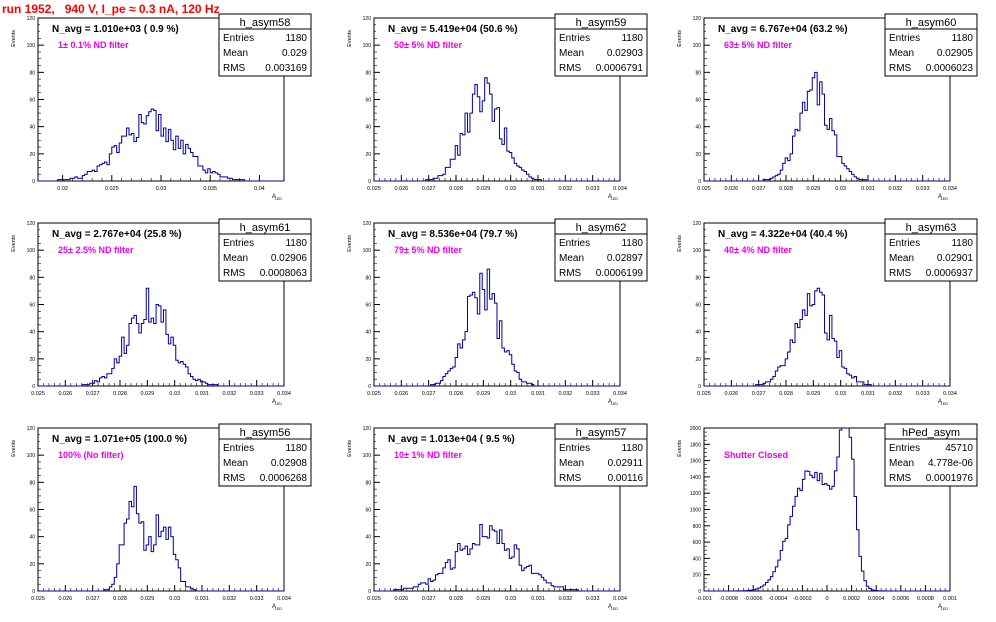  Describe the element at coordinates (950, 68) in the screenshot. I see `stats-rms-value: 0.0006023` at that location.